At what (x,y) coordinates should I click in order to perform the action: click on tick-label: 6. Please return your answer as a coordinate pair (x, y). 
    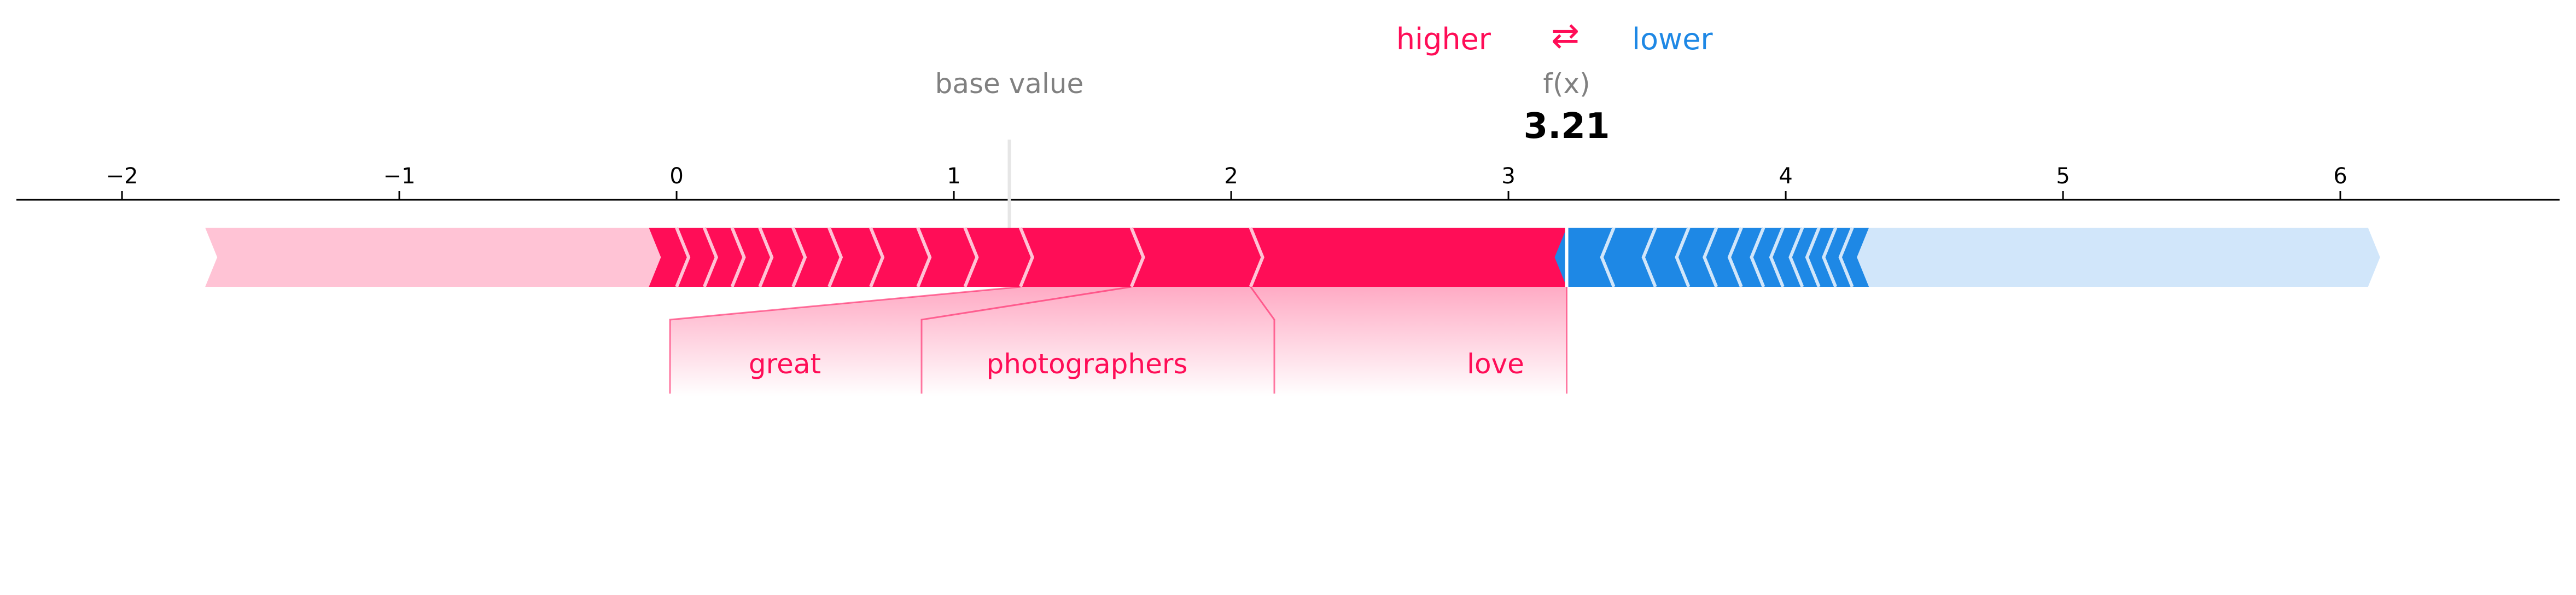
    Looking at the image, I should click on (2340, 176).